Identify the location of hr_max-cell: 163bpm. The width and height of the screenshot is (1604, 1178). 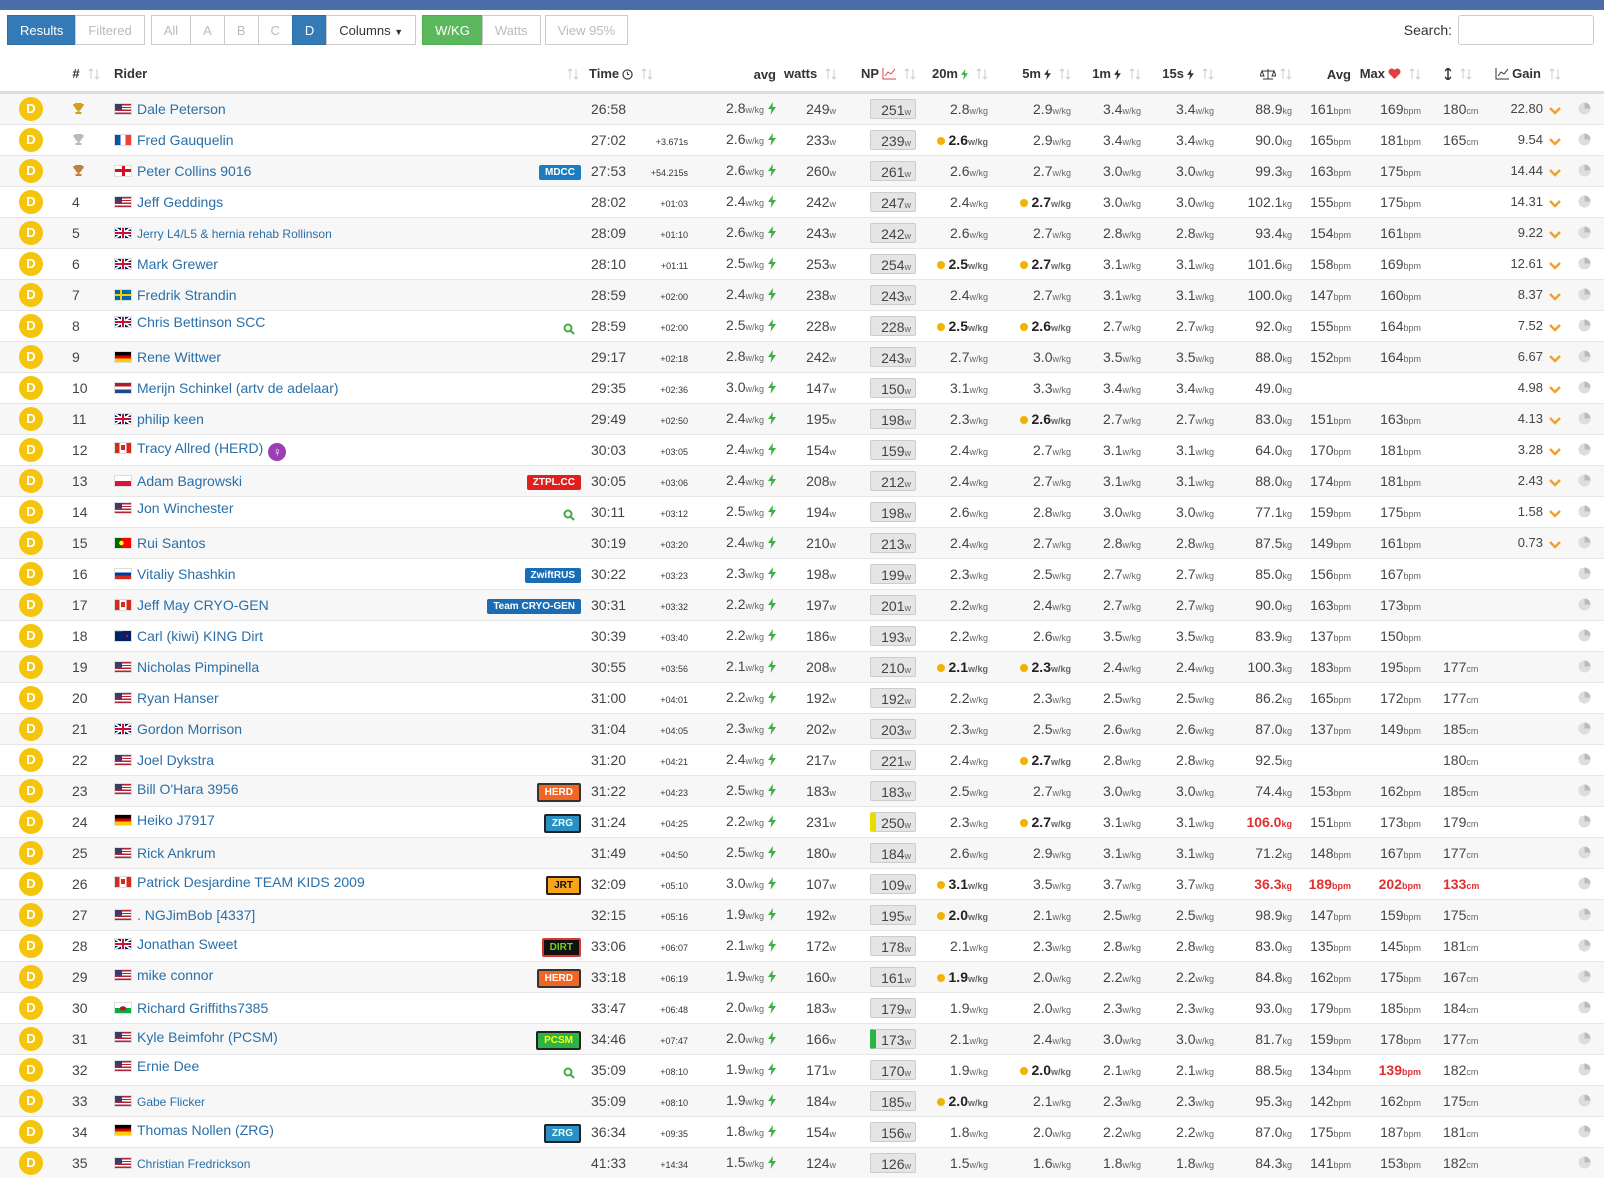
(1390, 419).